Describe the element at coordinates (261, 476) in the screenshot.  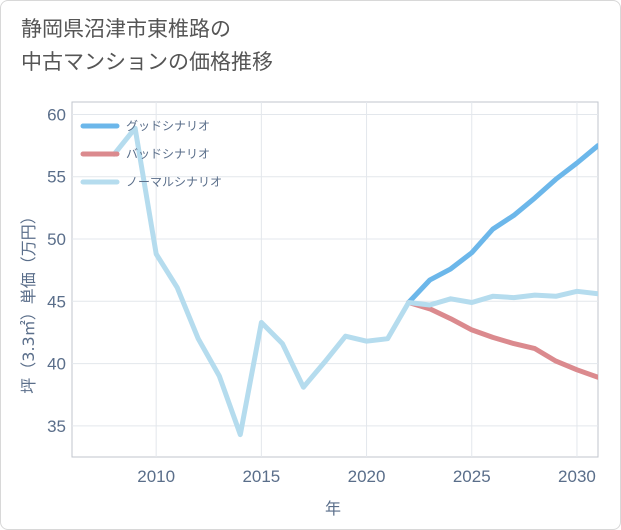
I see `x-tick-2015: 2015` at that location.